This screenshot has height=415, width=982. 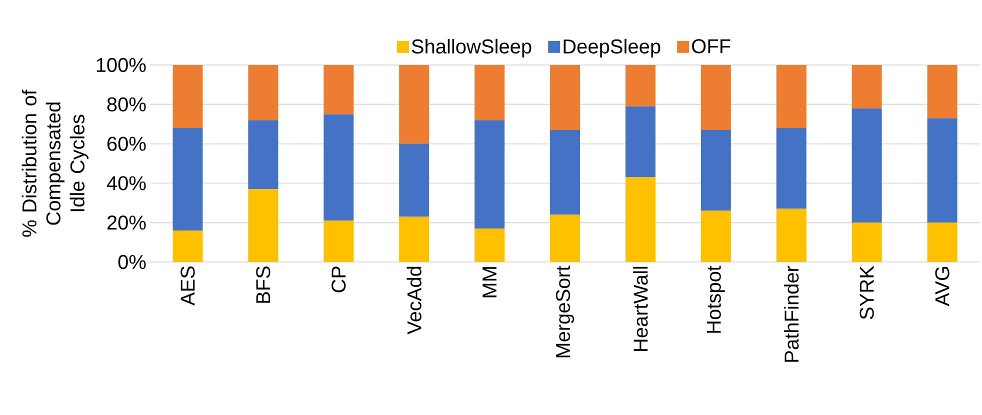 I want to click on y-tick-label: 100%, so click(x=121, y=65).